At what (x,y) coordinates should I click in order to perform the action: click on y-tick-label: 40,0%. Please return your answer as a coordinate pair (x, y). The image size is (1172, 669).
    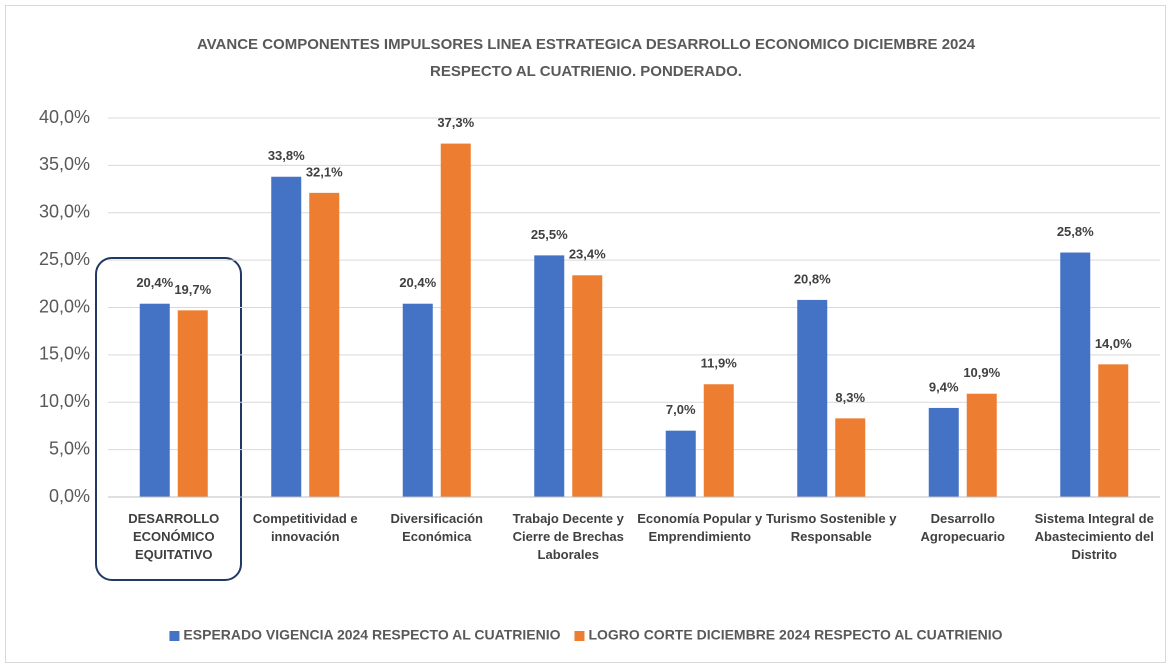
    Looking at the image, I should click on (64, 117).